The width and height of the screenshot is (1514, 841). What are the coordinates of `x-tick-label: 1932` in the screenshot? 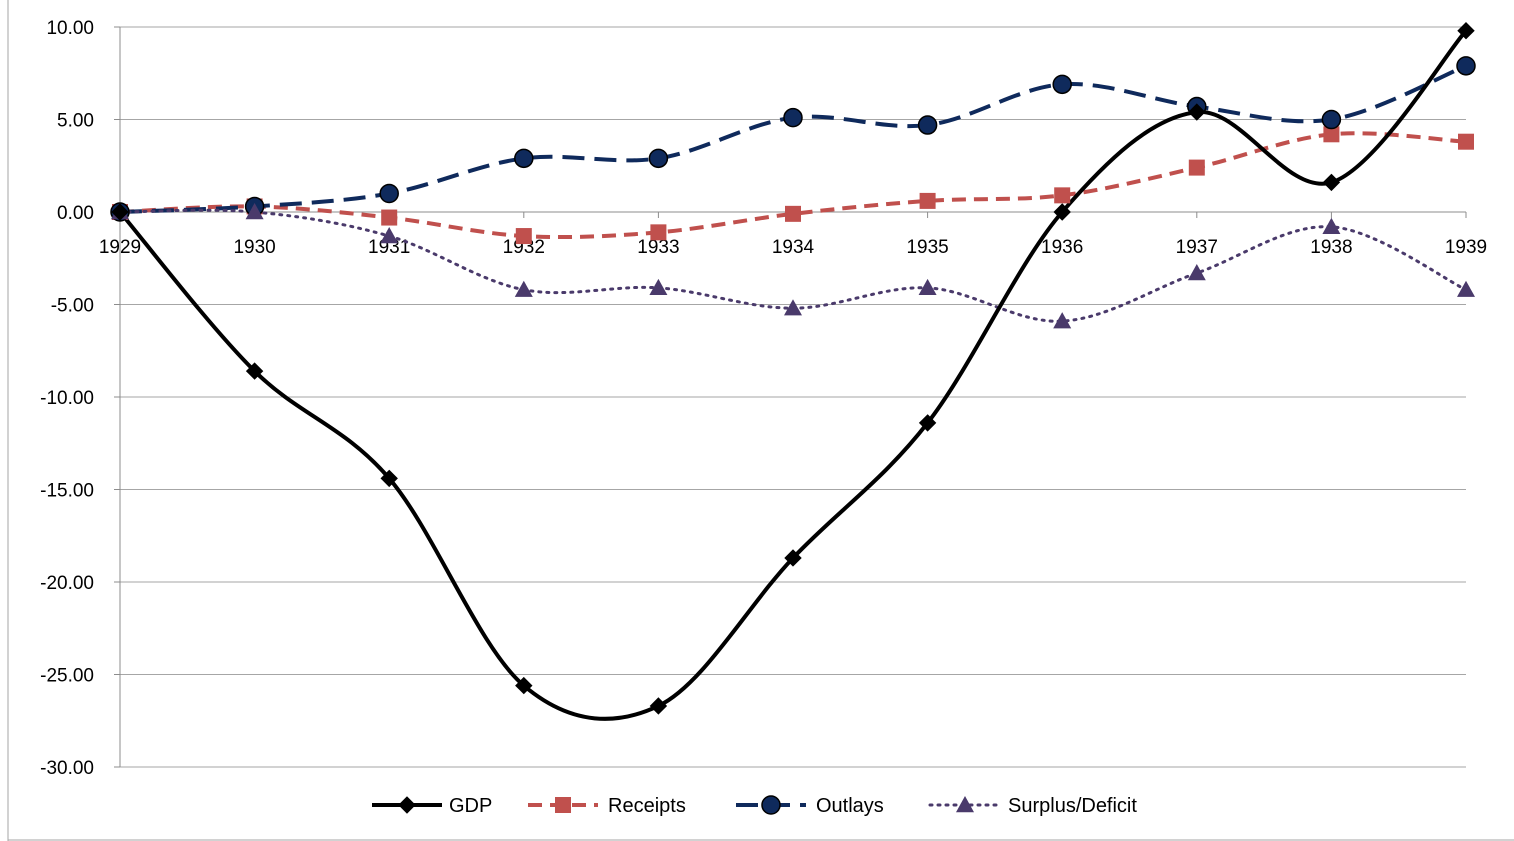 It's located at (524, 247).